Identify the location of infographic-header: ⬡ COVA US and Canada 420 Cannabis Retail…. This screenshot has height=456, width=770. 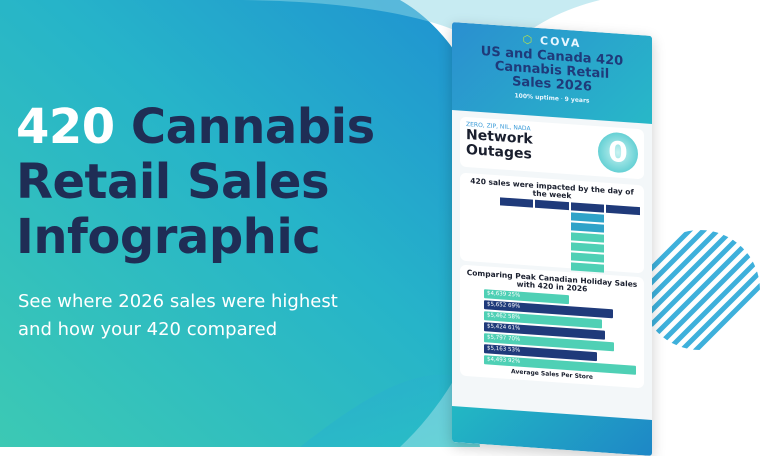
(552, 73).